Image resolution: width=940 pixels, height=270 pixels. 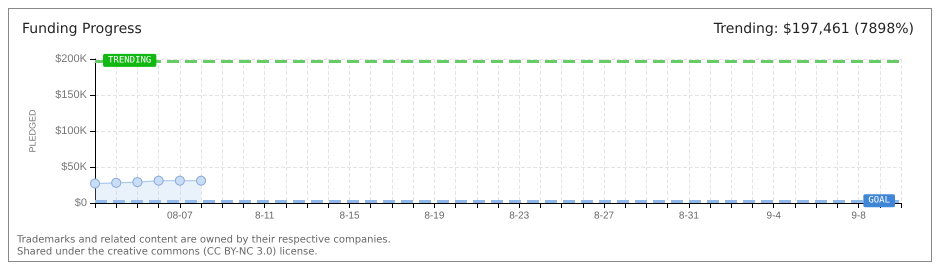 I want to click on chart-title: Funding Progress, so click(x=82, y=29).